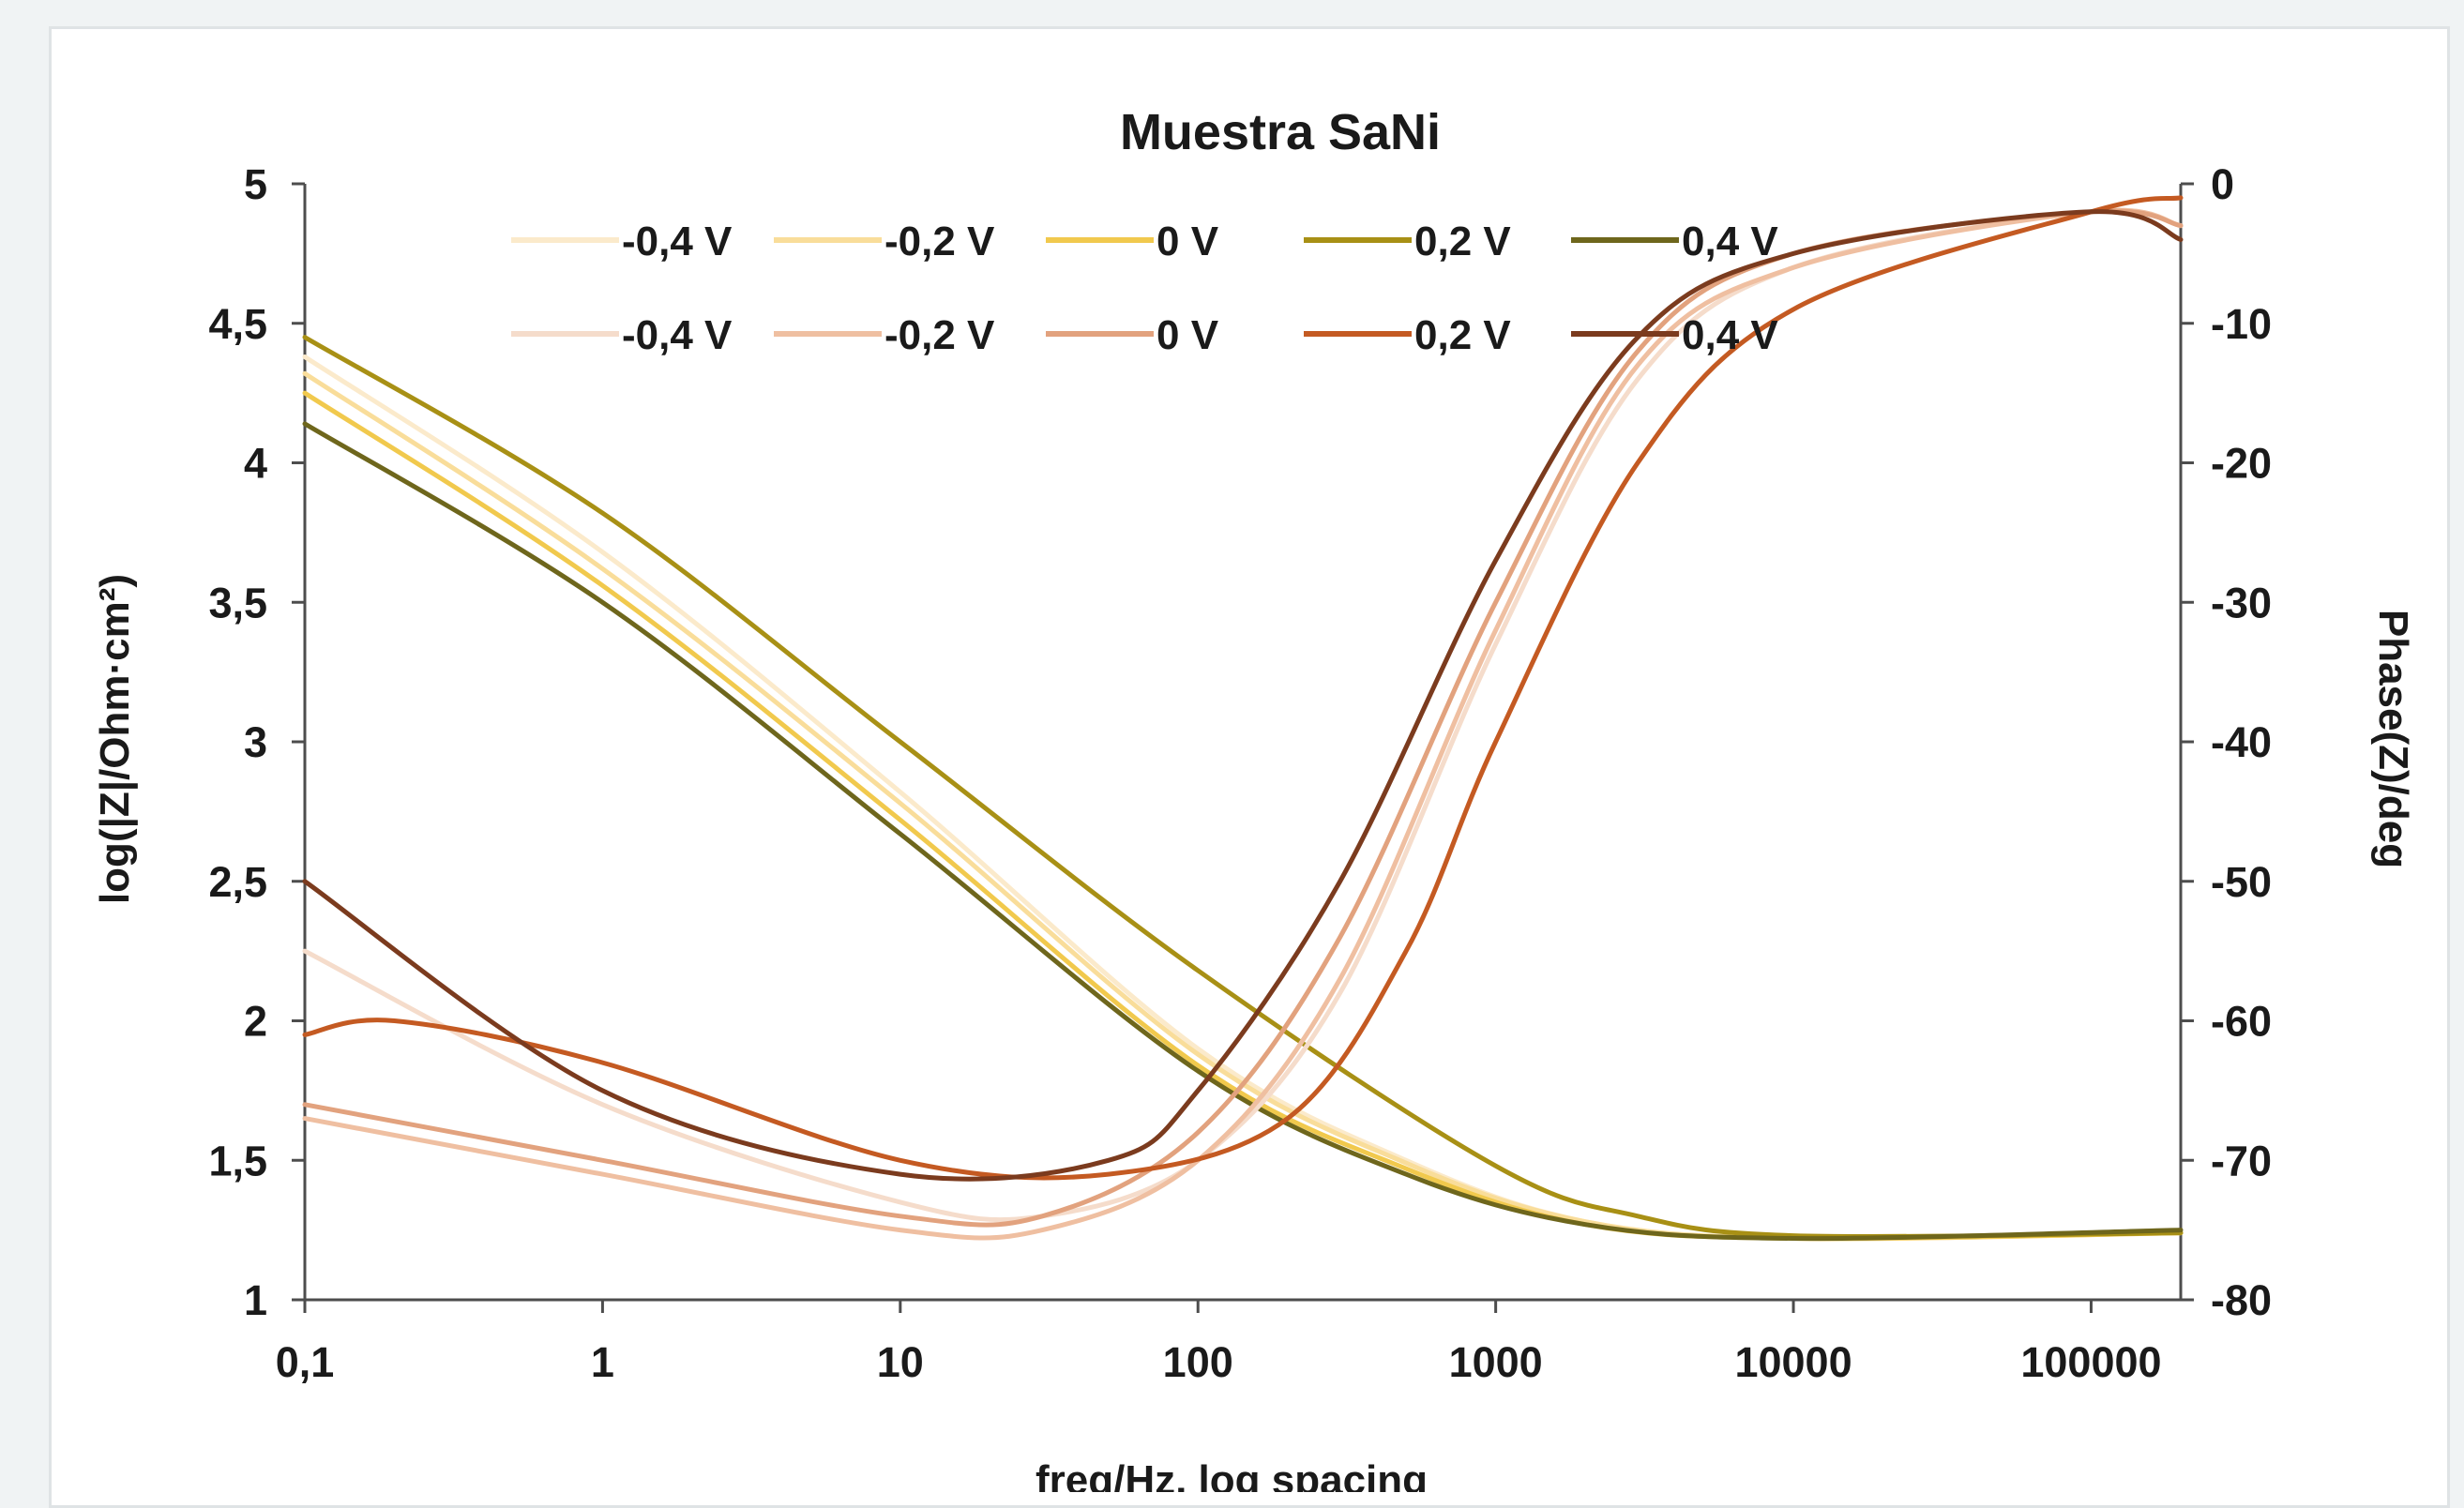  Describe the element at coordinates (237, 602) in the screenshot. I see `y-tick-label: 3,5` at that location.